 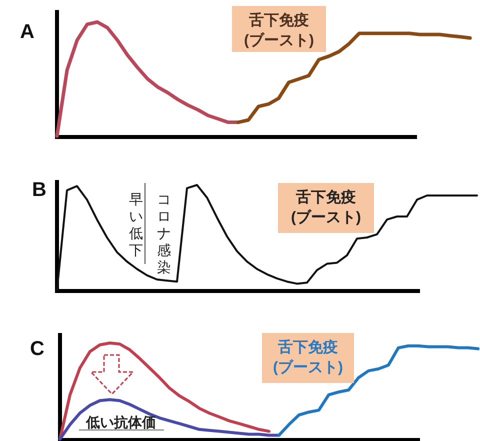 What do you see at coordinates (27, 32) in the screenshot?
I see `chart-title: A` at bounding box center [27, 32].